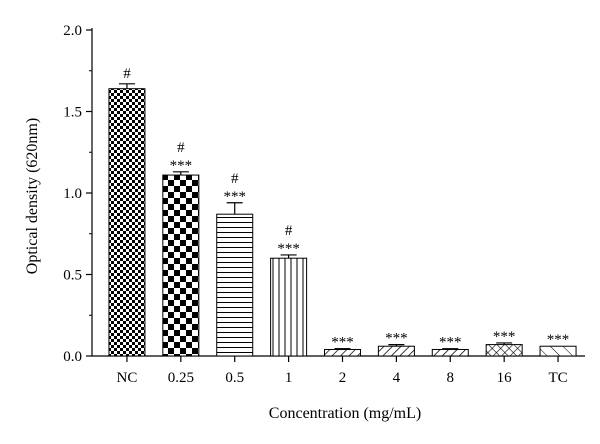 The width and height of the screenshot is (600, 444). What do you see at coordinates (338, 370) in the screenshot?
I see `x-axis: NC 0.25 0.5 1 2 4 8 16 TC` at bounding box center [338, 370].